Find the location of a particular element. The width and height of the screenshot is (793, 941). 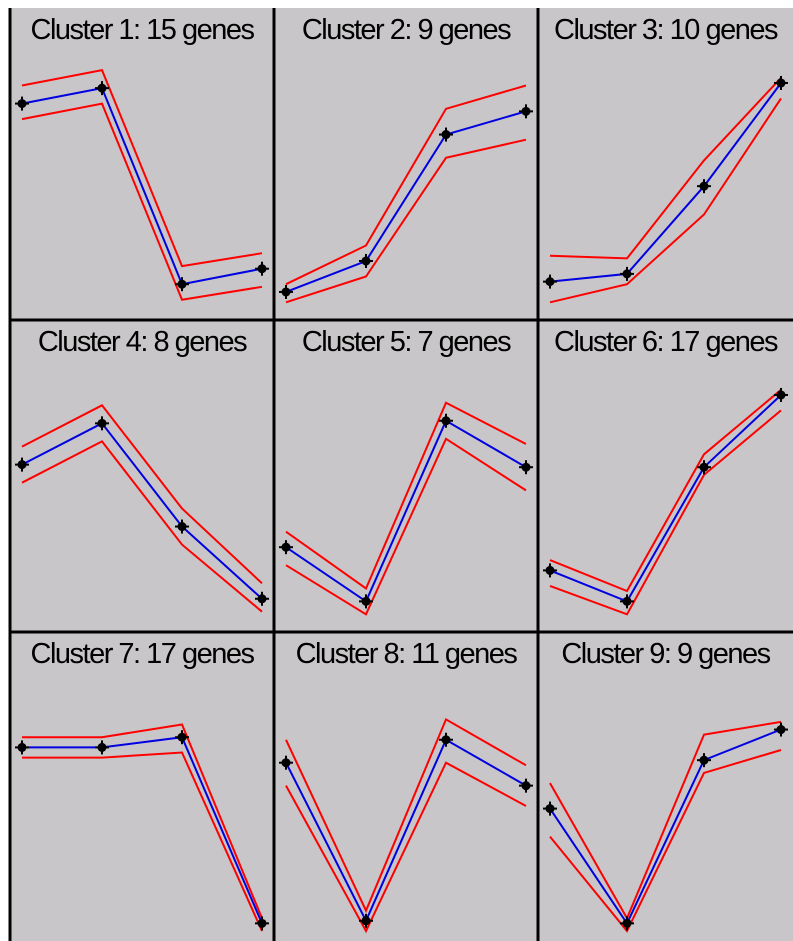

cluster-panel-3: Cluster 3: 10 genes is located at coordinates (665, 164).